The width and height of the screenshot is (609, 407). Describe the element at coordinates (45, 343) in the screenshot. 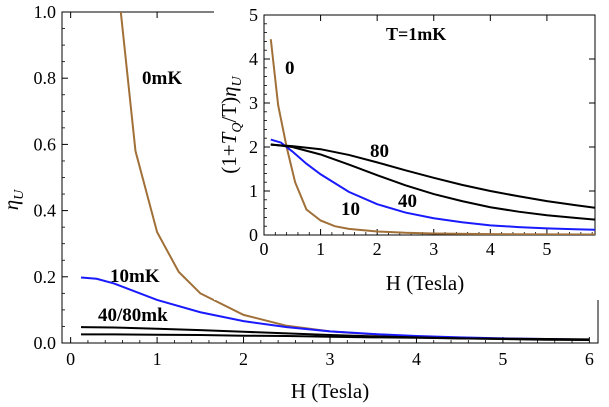

I see `main-y-tick-label: 0.0` at that location.